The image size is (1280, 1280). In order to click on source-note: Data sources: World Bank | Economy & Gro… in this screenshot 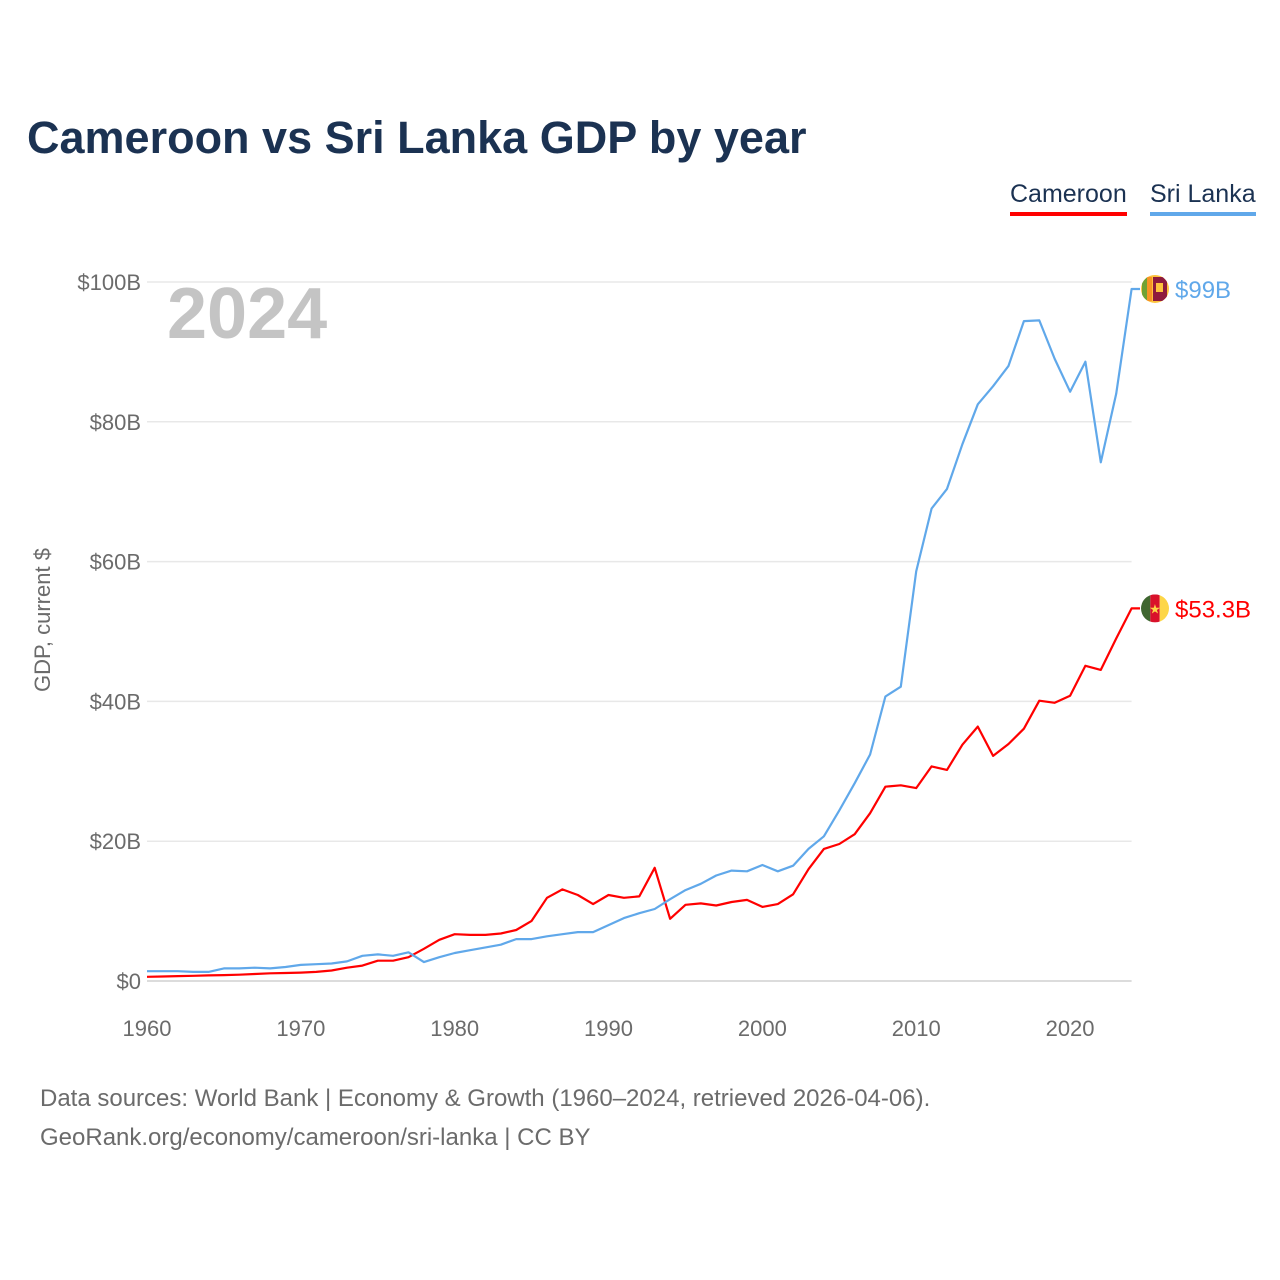, I will do `click(485, 1098)`.